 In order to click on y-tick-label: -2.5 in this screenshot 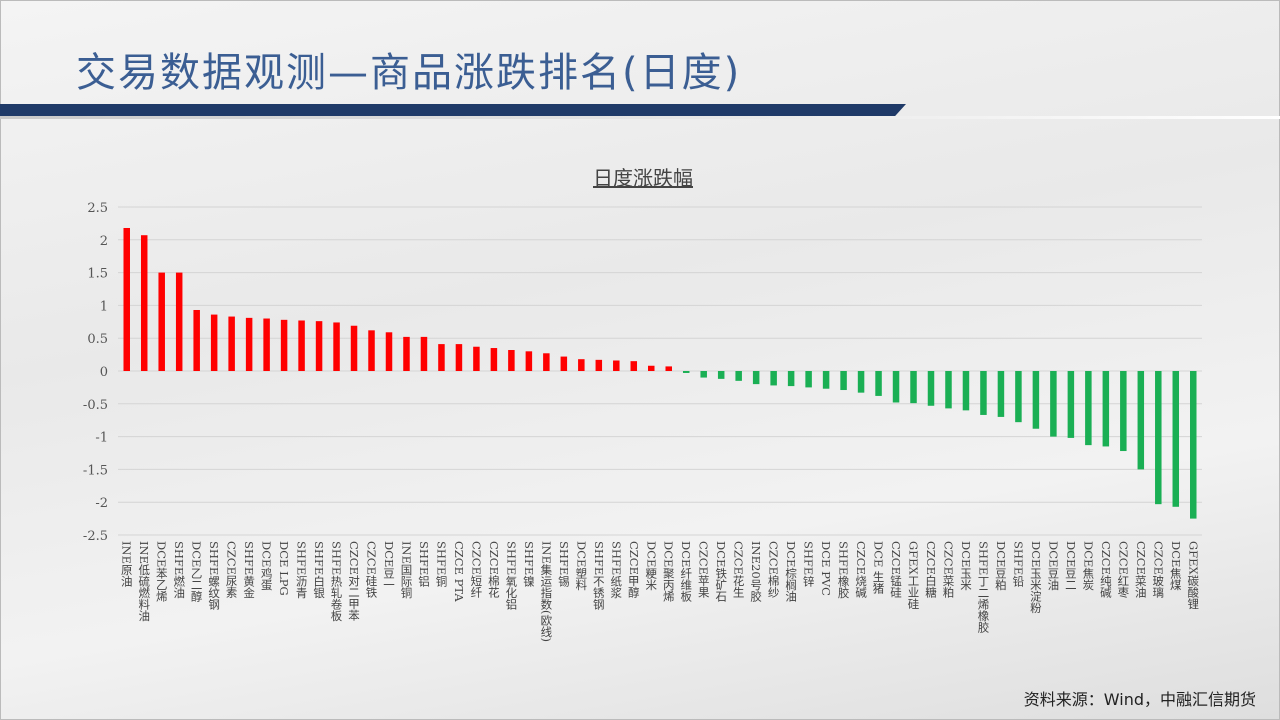, I will do `click(95, 536)`.